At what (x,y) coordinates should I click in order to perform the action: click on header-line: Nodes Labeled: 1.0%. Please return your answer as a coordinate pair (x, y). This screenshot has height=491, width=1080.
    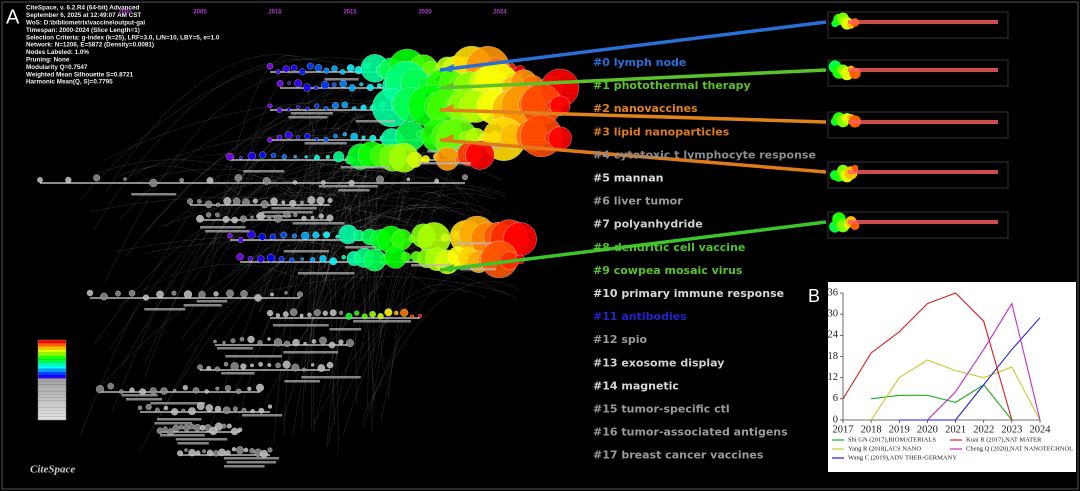
    Looking at the image, I should click on (57, 52).